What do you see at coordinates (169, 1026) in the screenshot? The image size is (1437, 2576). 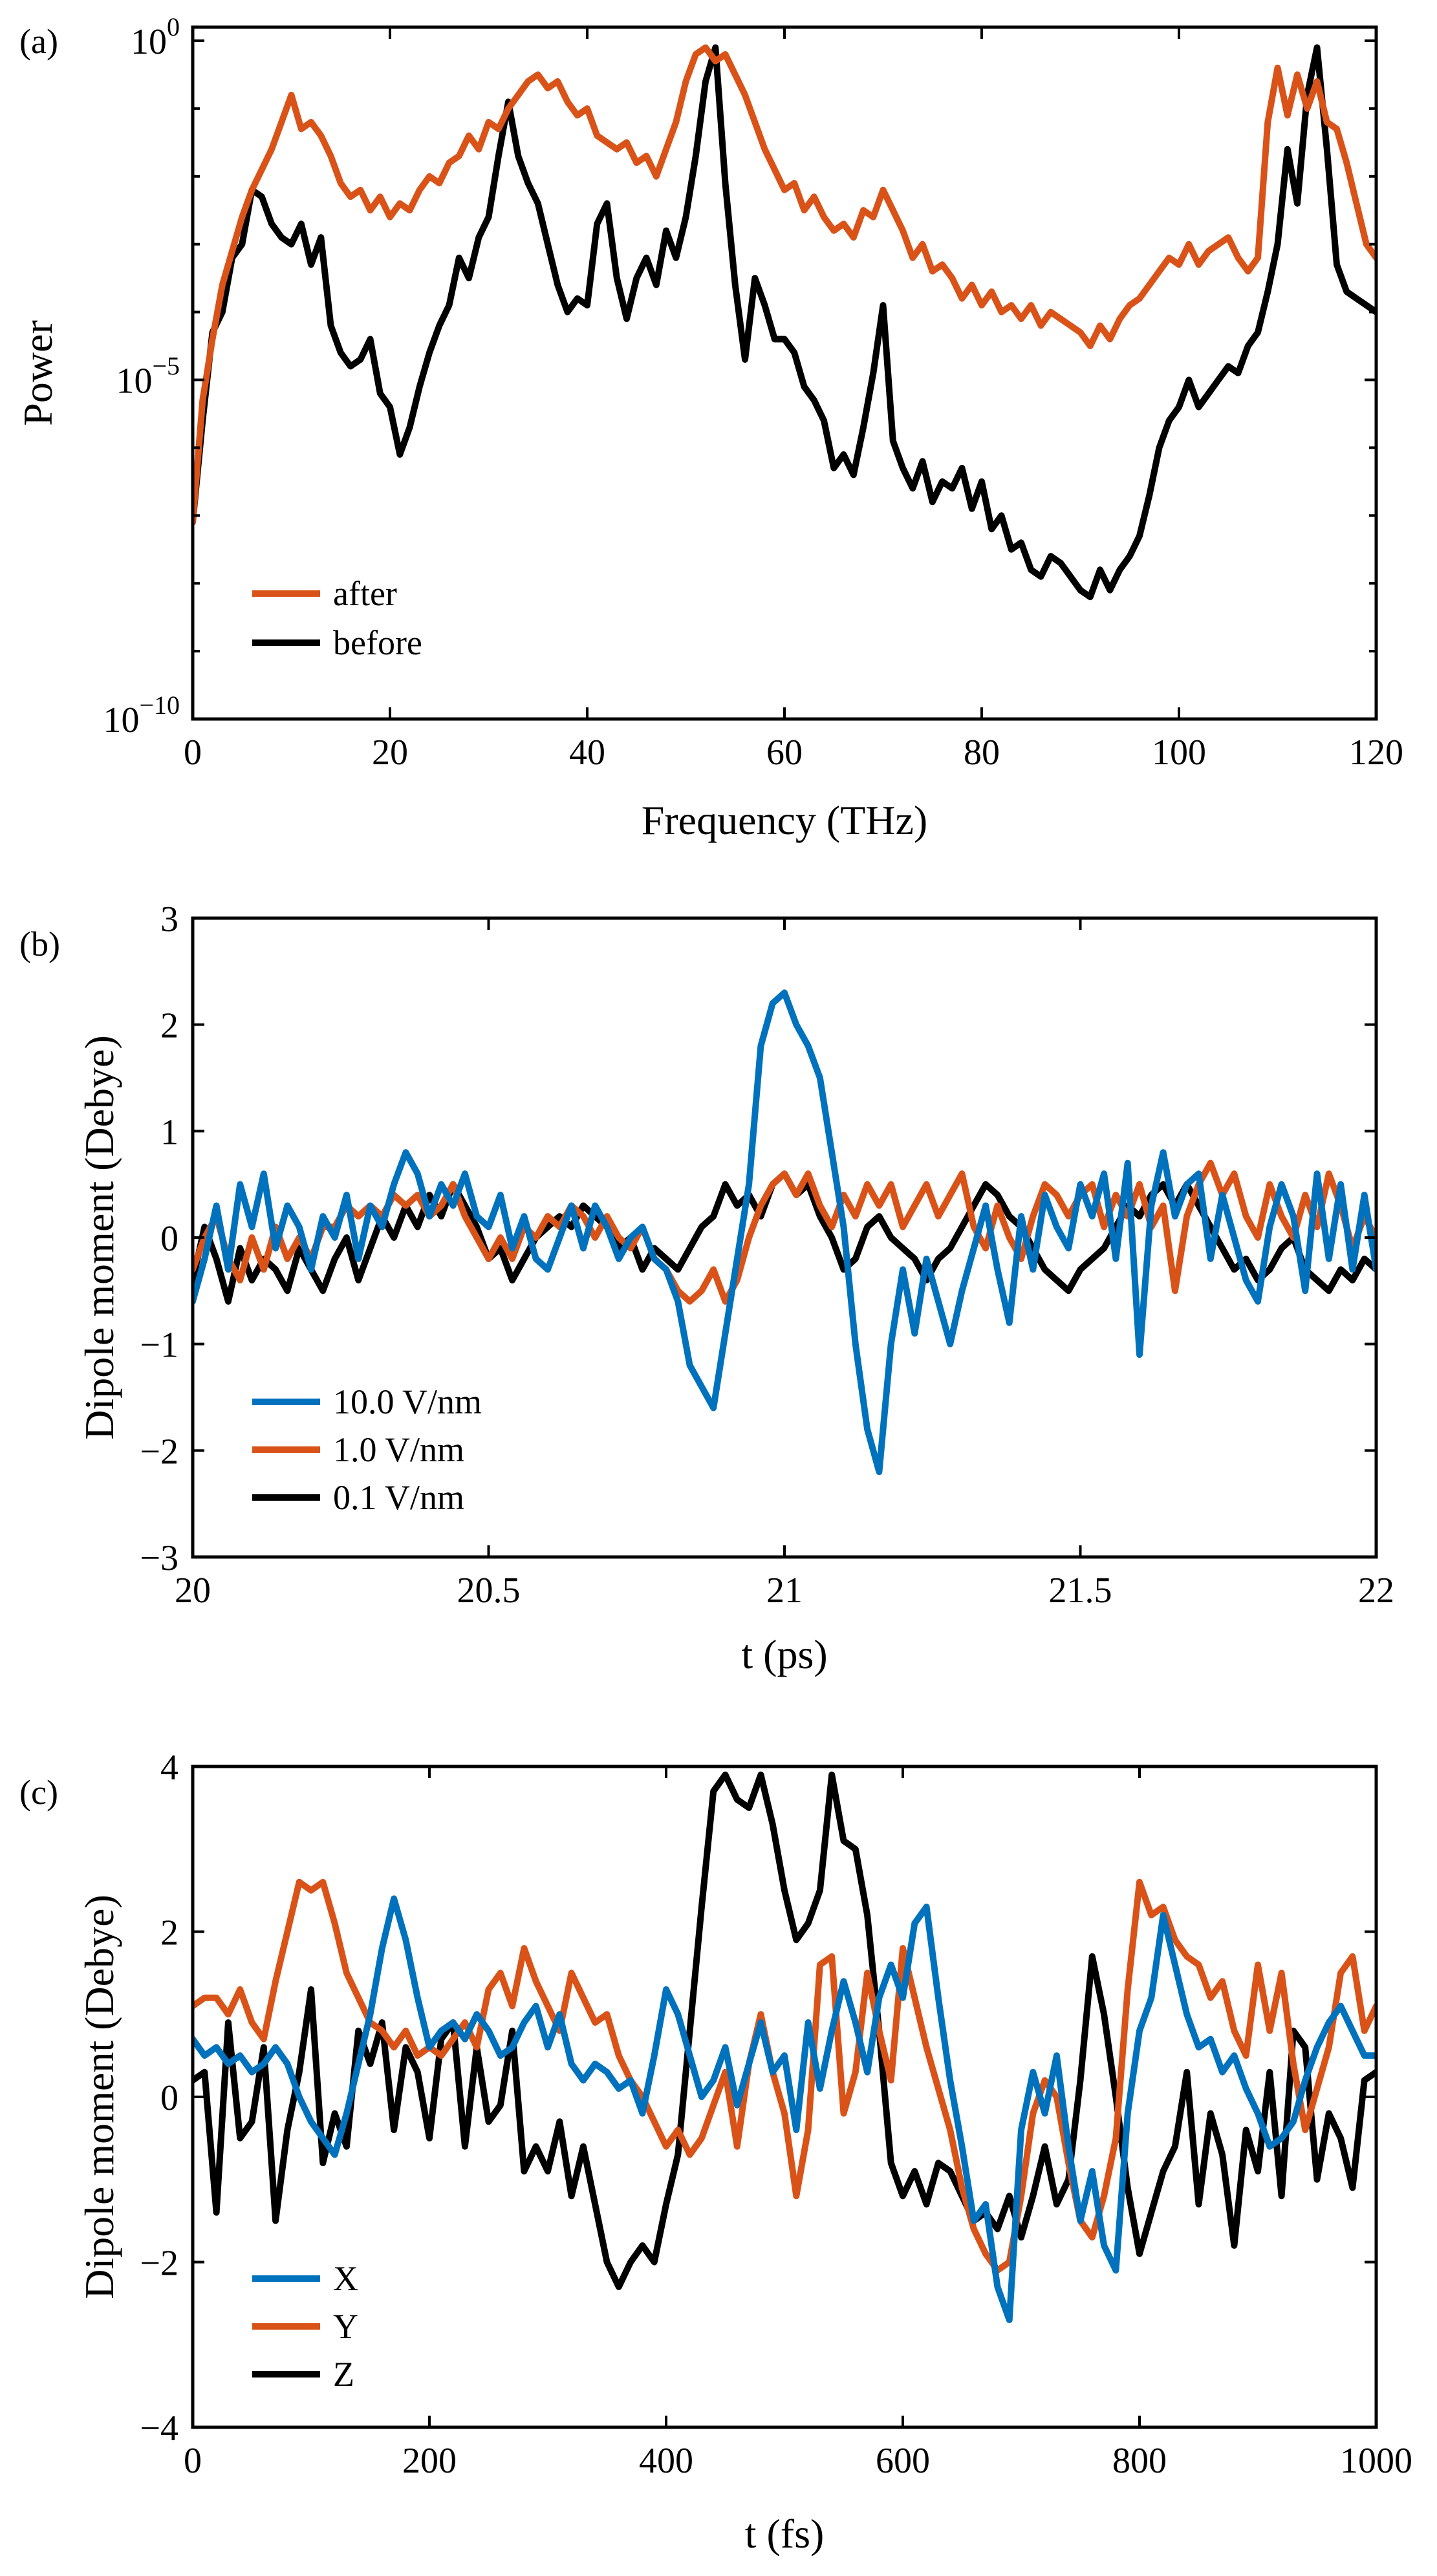 I see `y-tick-label-b: 2` at bounding box center [169, 1026].